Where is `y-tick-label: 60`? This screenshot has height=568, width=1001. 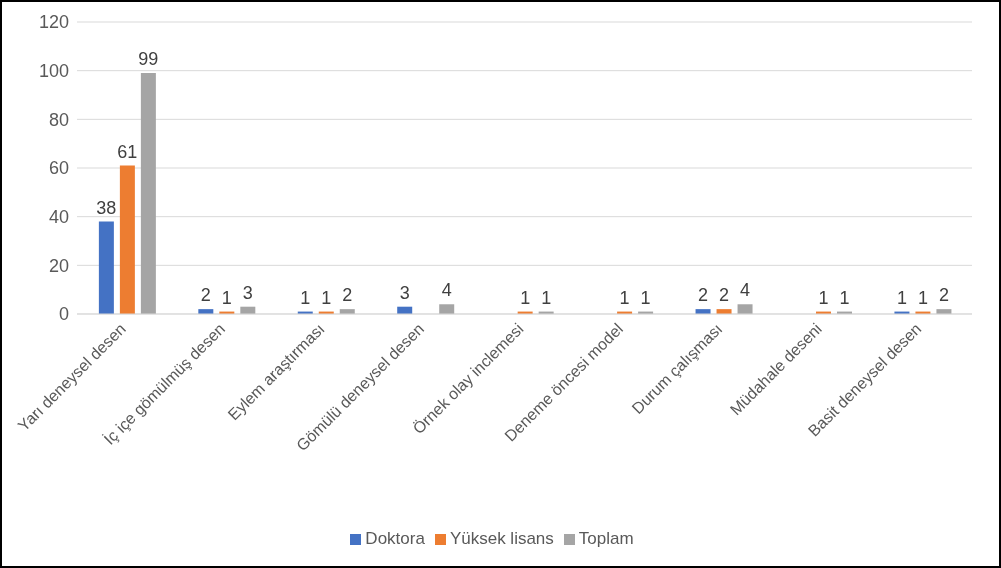 y-tick-label: 60 is located at coordinates (58, 168).